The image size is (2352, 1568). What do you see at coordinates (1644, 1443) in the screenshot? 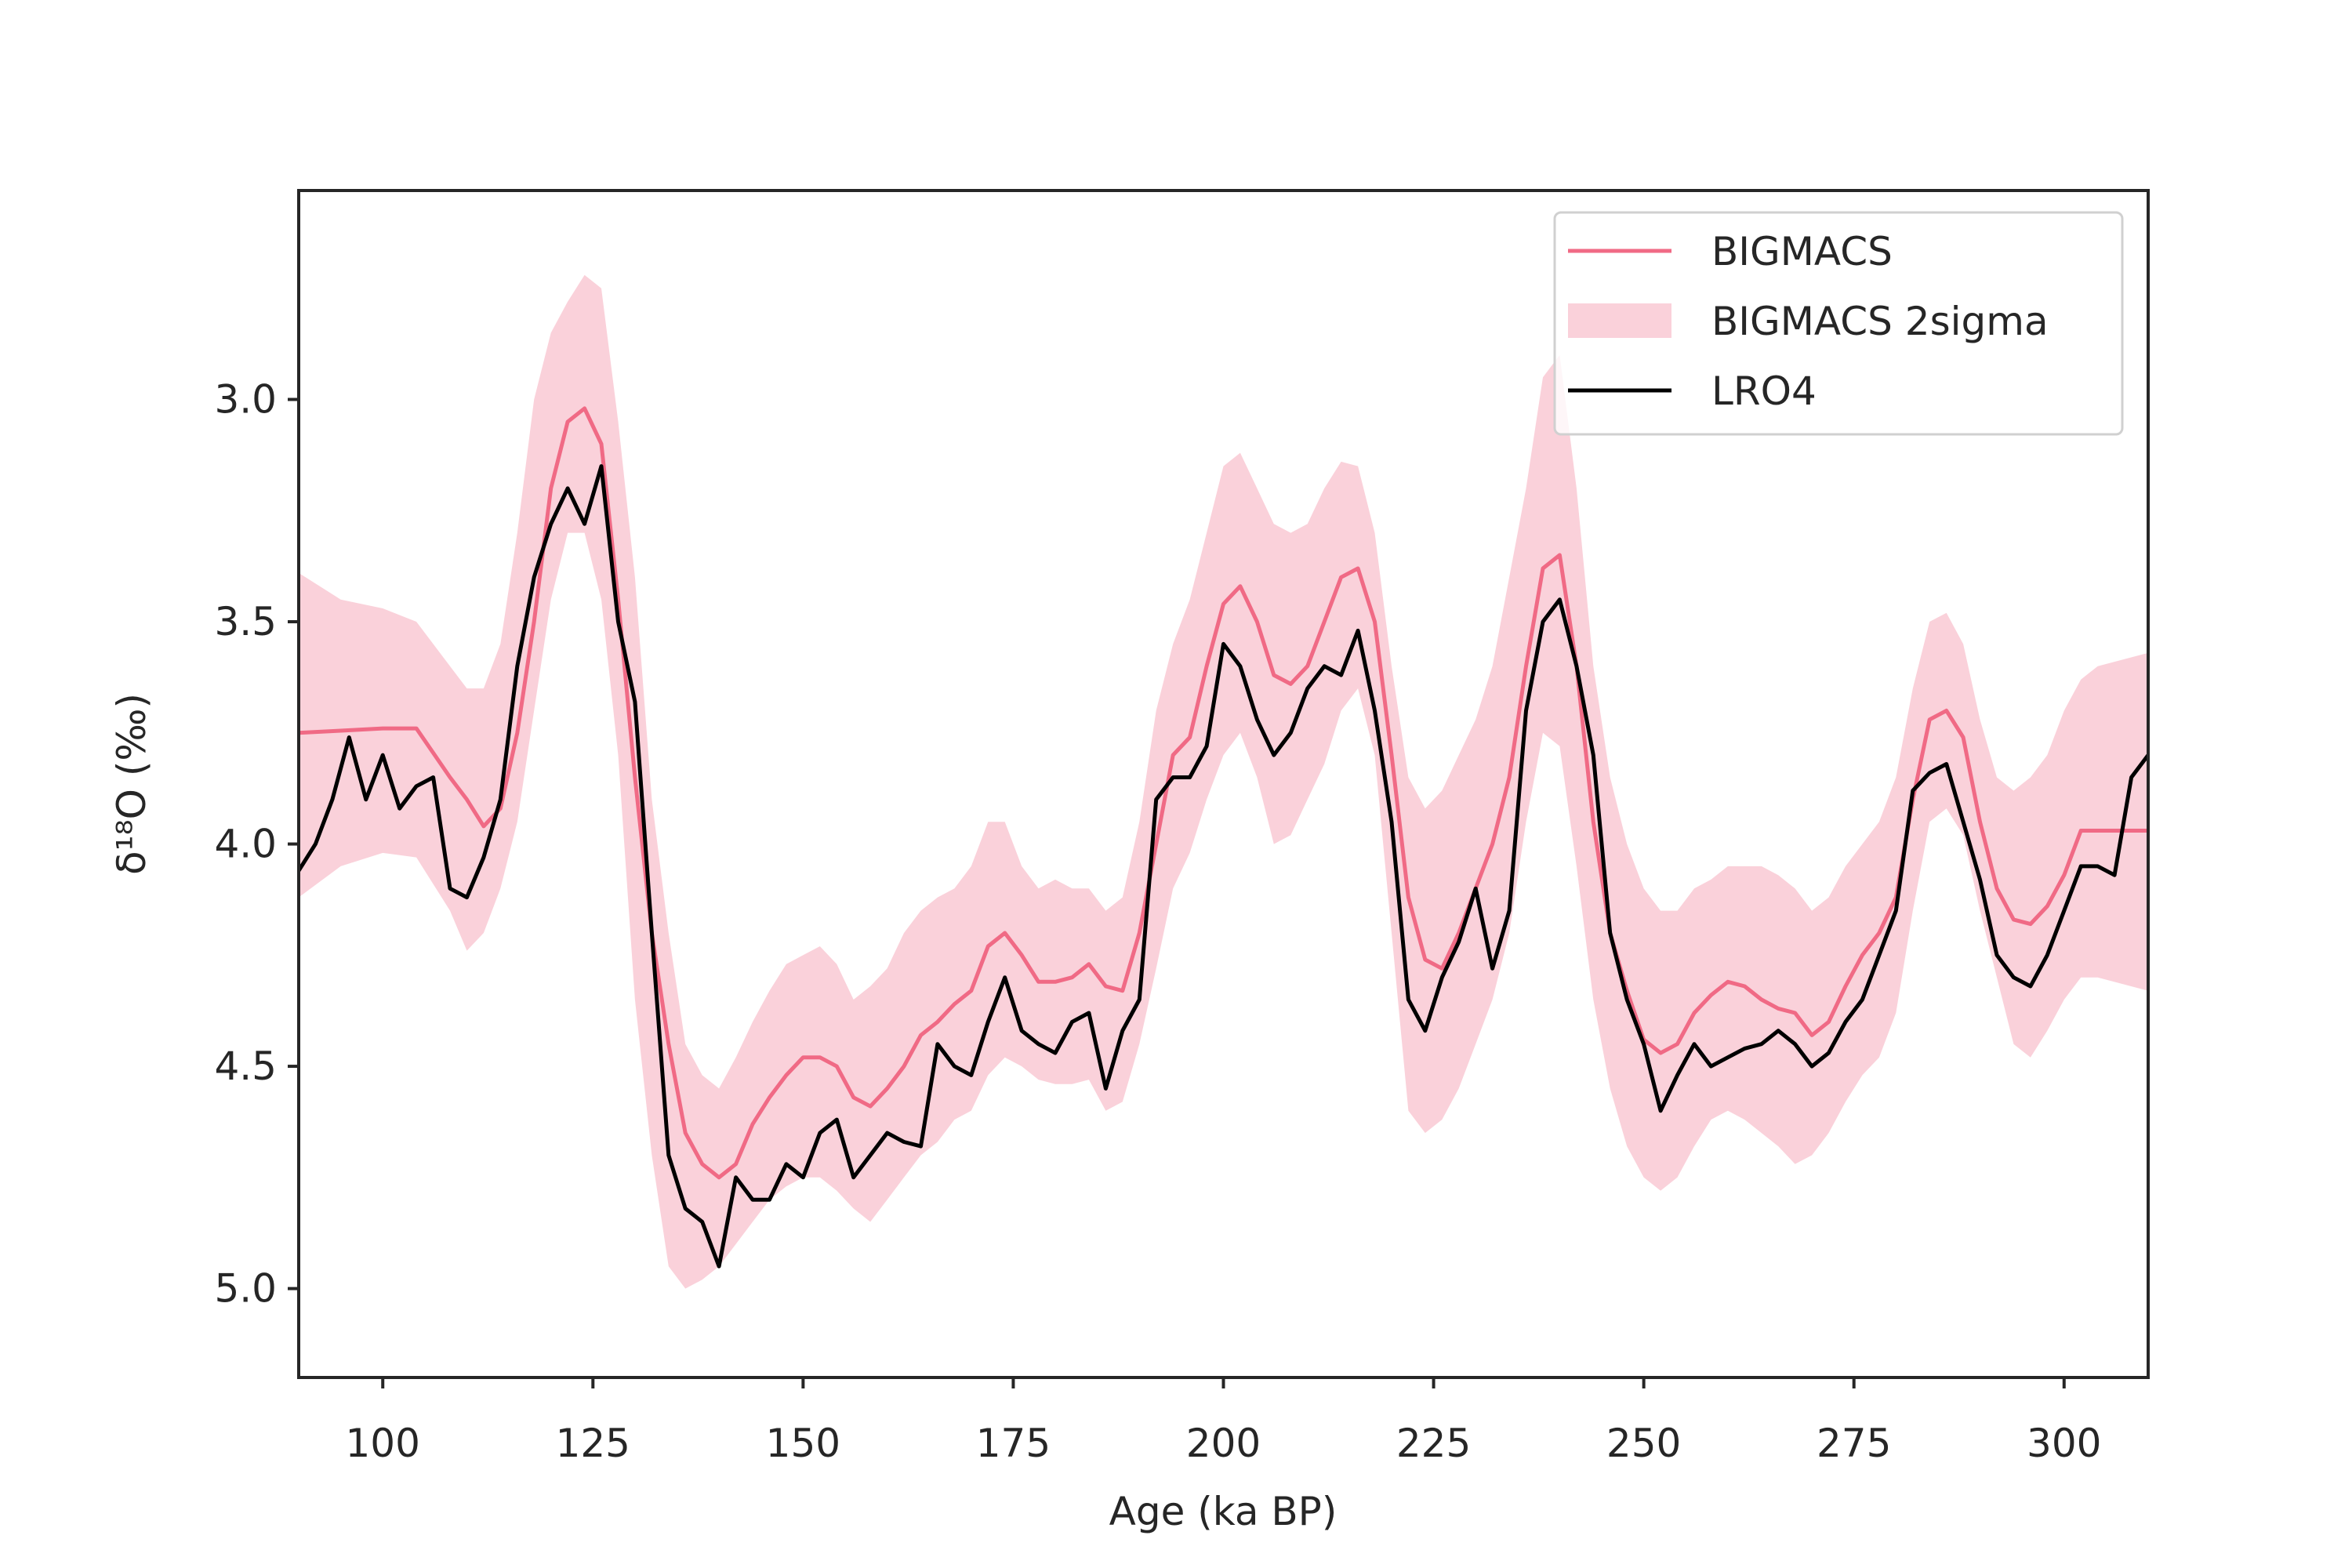
I see `x-tick-label: 250` at bounding box center [1644, 1443].